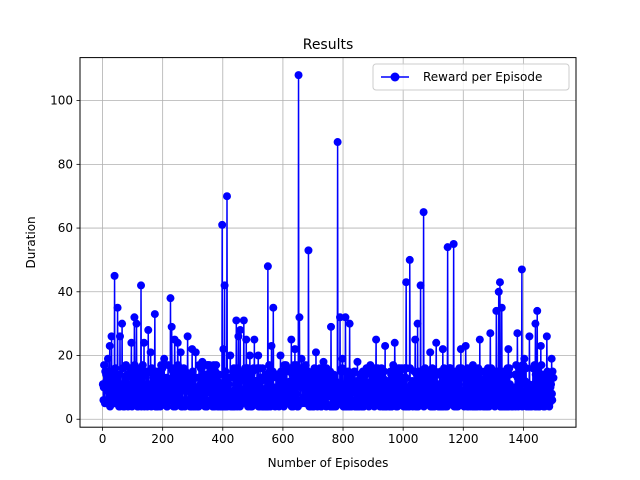 Image resolution: width=640 pixels, height=480 pixels. Describe the element at coordinates (31, 242) in the screenshot. I see `y-axis-label: Duration` at that location.